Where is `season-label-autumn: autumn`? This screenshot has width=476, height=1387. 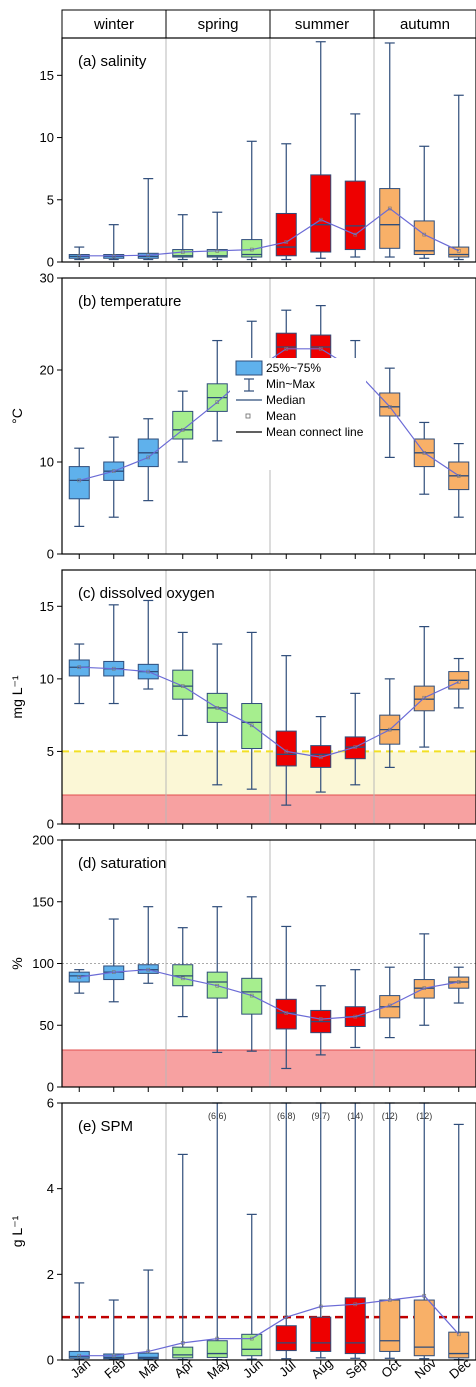 season-label-autumn: autumn is located at coordinates (425, 24).